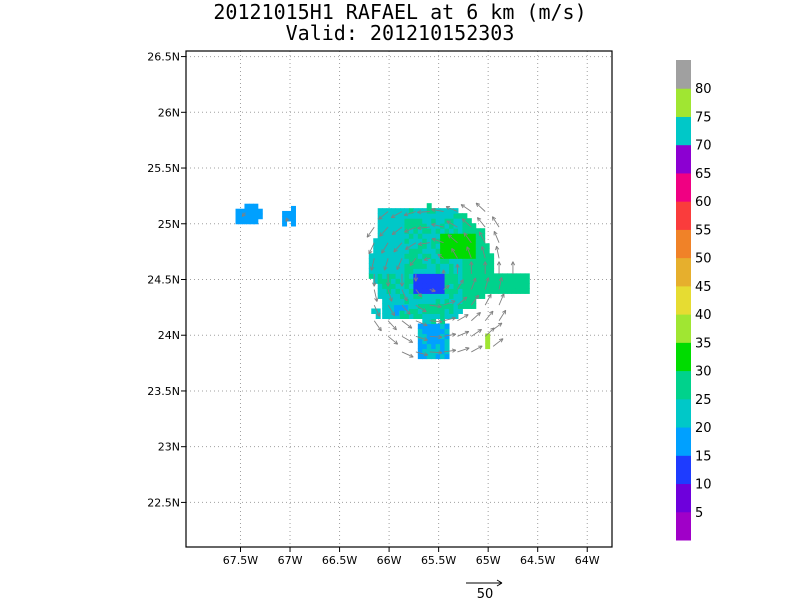  What do you see at coordinates (694, 300) in the screenshot?
I see `colorbar: 5 10 15 20 25 30 35 40 45 50 55 60 65 70 75 80` at bounding box center [694, 300].